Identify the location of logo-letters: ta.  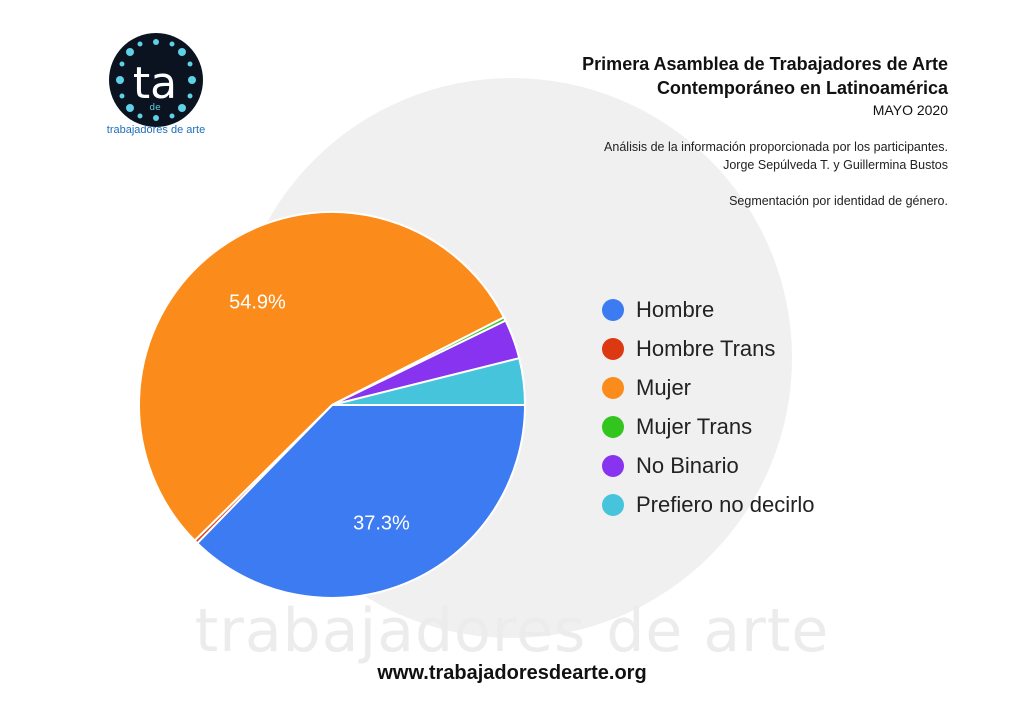
(155, 83).